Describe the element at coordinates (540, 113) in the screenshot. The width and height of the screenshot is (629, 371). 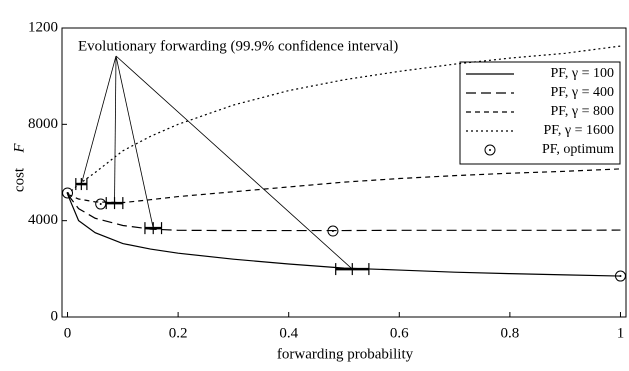
I see `legend` at that location.